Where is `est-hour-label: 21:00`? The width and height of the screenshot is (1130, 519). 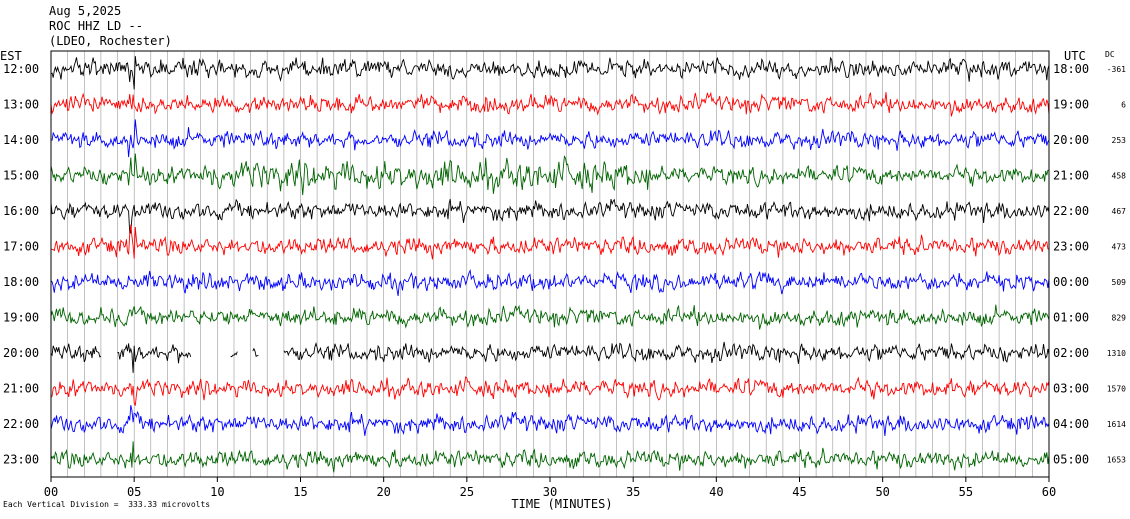 est-hour-label: 21:00 is located at coordinates (21, 389).